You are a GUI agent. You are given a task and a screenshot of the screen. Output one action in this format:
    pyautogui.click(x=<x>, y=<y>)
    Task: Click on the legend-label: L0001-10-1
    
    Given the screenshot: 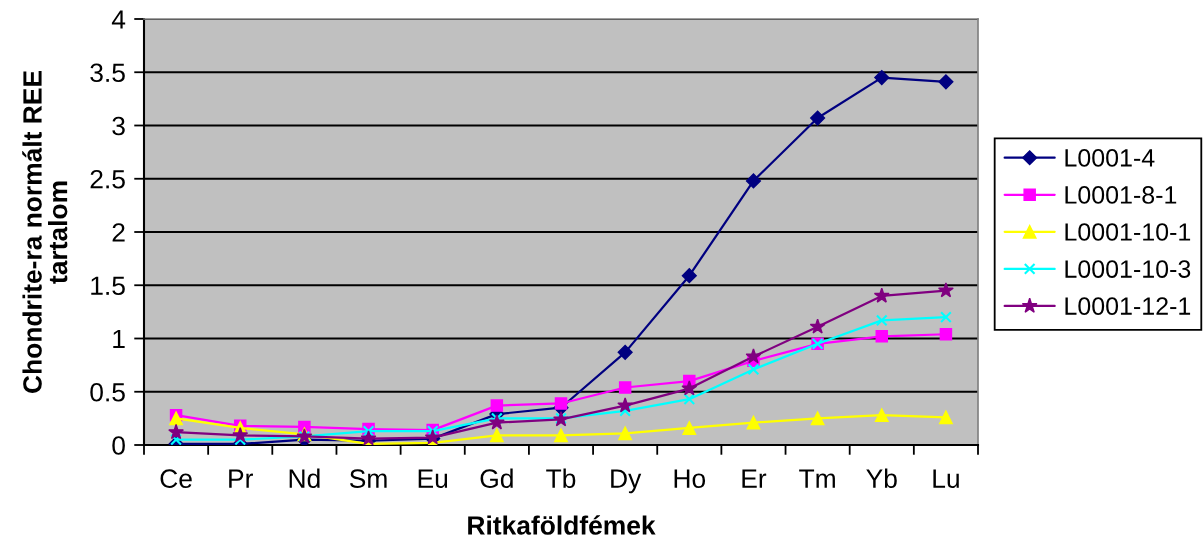 What is the action you would take?
    pyautogui.click(x=1128, y=232)
    